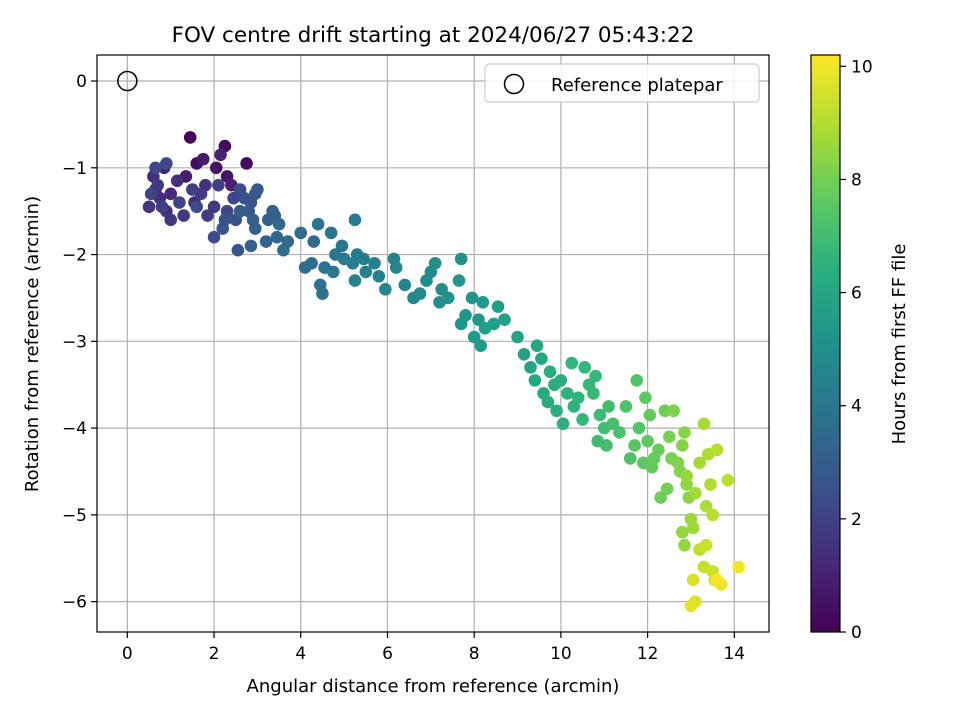  I want to click on colorbar-tick-label: 2, so click(856, 520).